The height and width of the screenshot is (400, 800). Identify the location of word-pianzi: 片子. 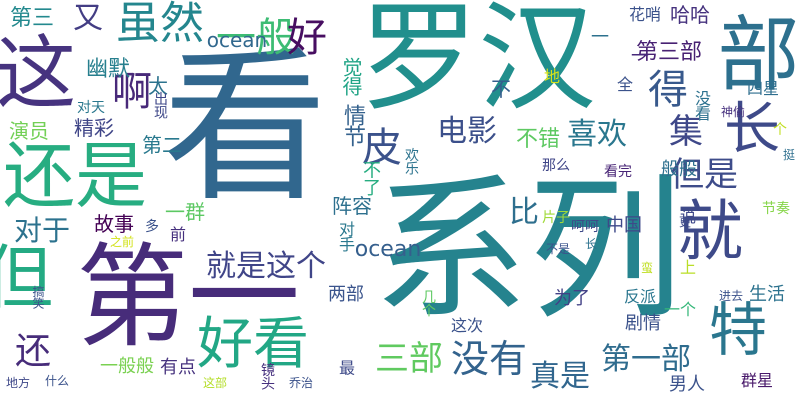
(556, 218).